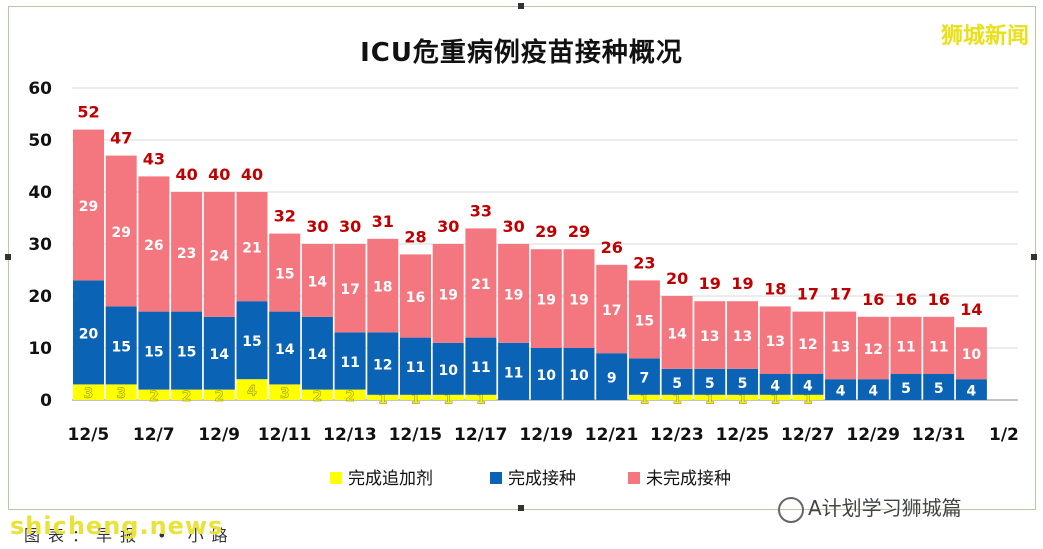  Describe the element at coordinates (46, 401) in the screenshot. I see `y-tick-label: 0` at that location.